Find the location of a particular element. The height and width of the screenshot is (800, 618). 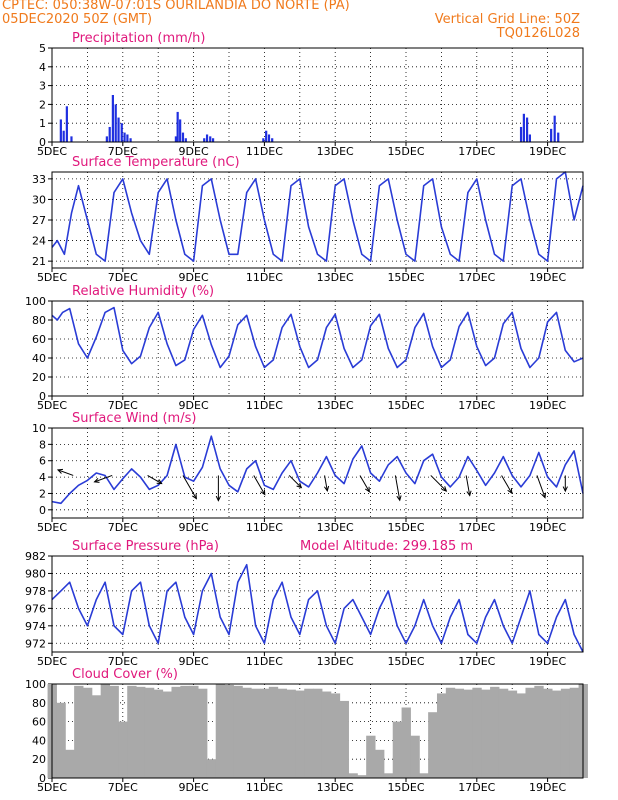

grid-line-note: Vertical Grid Line: 50Z is located at coordinates (507, 19).